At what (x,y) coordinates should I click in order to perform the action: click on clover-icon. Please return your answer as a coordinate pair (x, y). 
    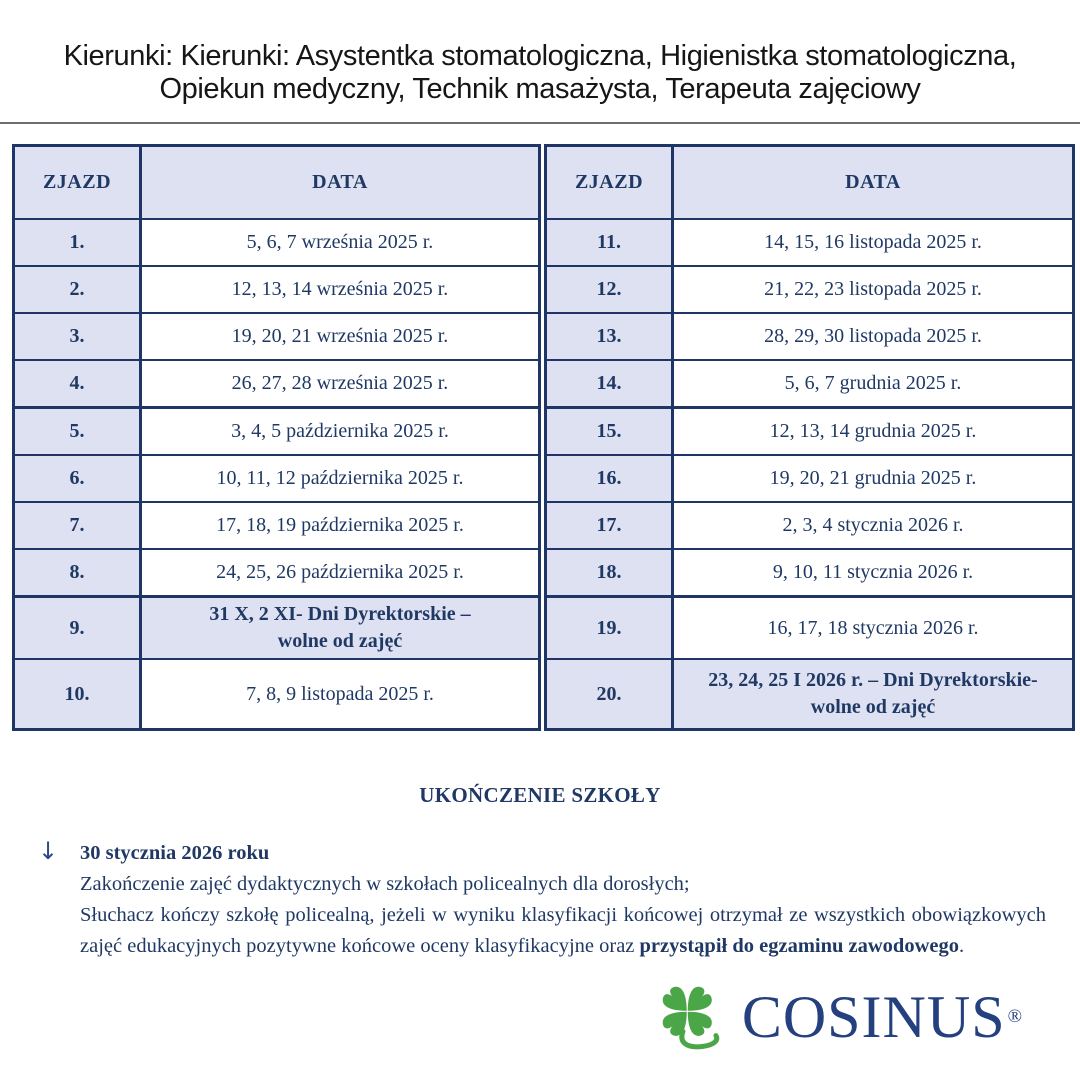
    Looking at the image, I should click on (691, 1018).